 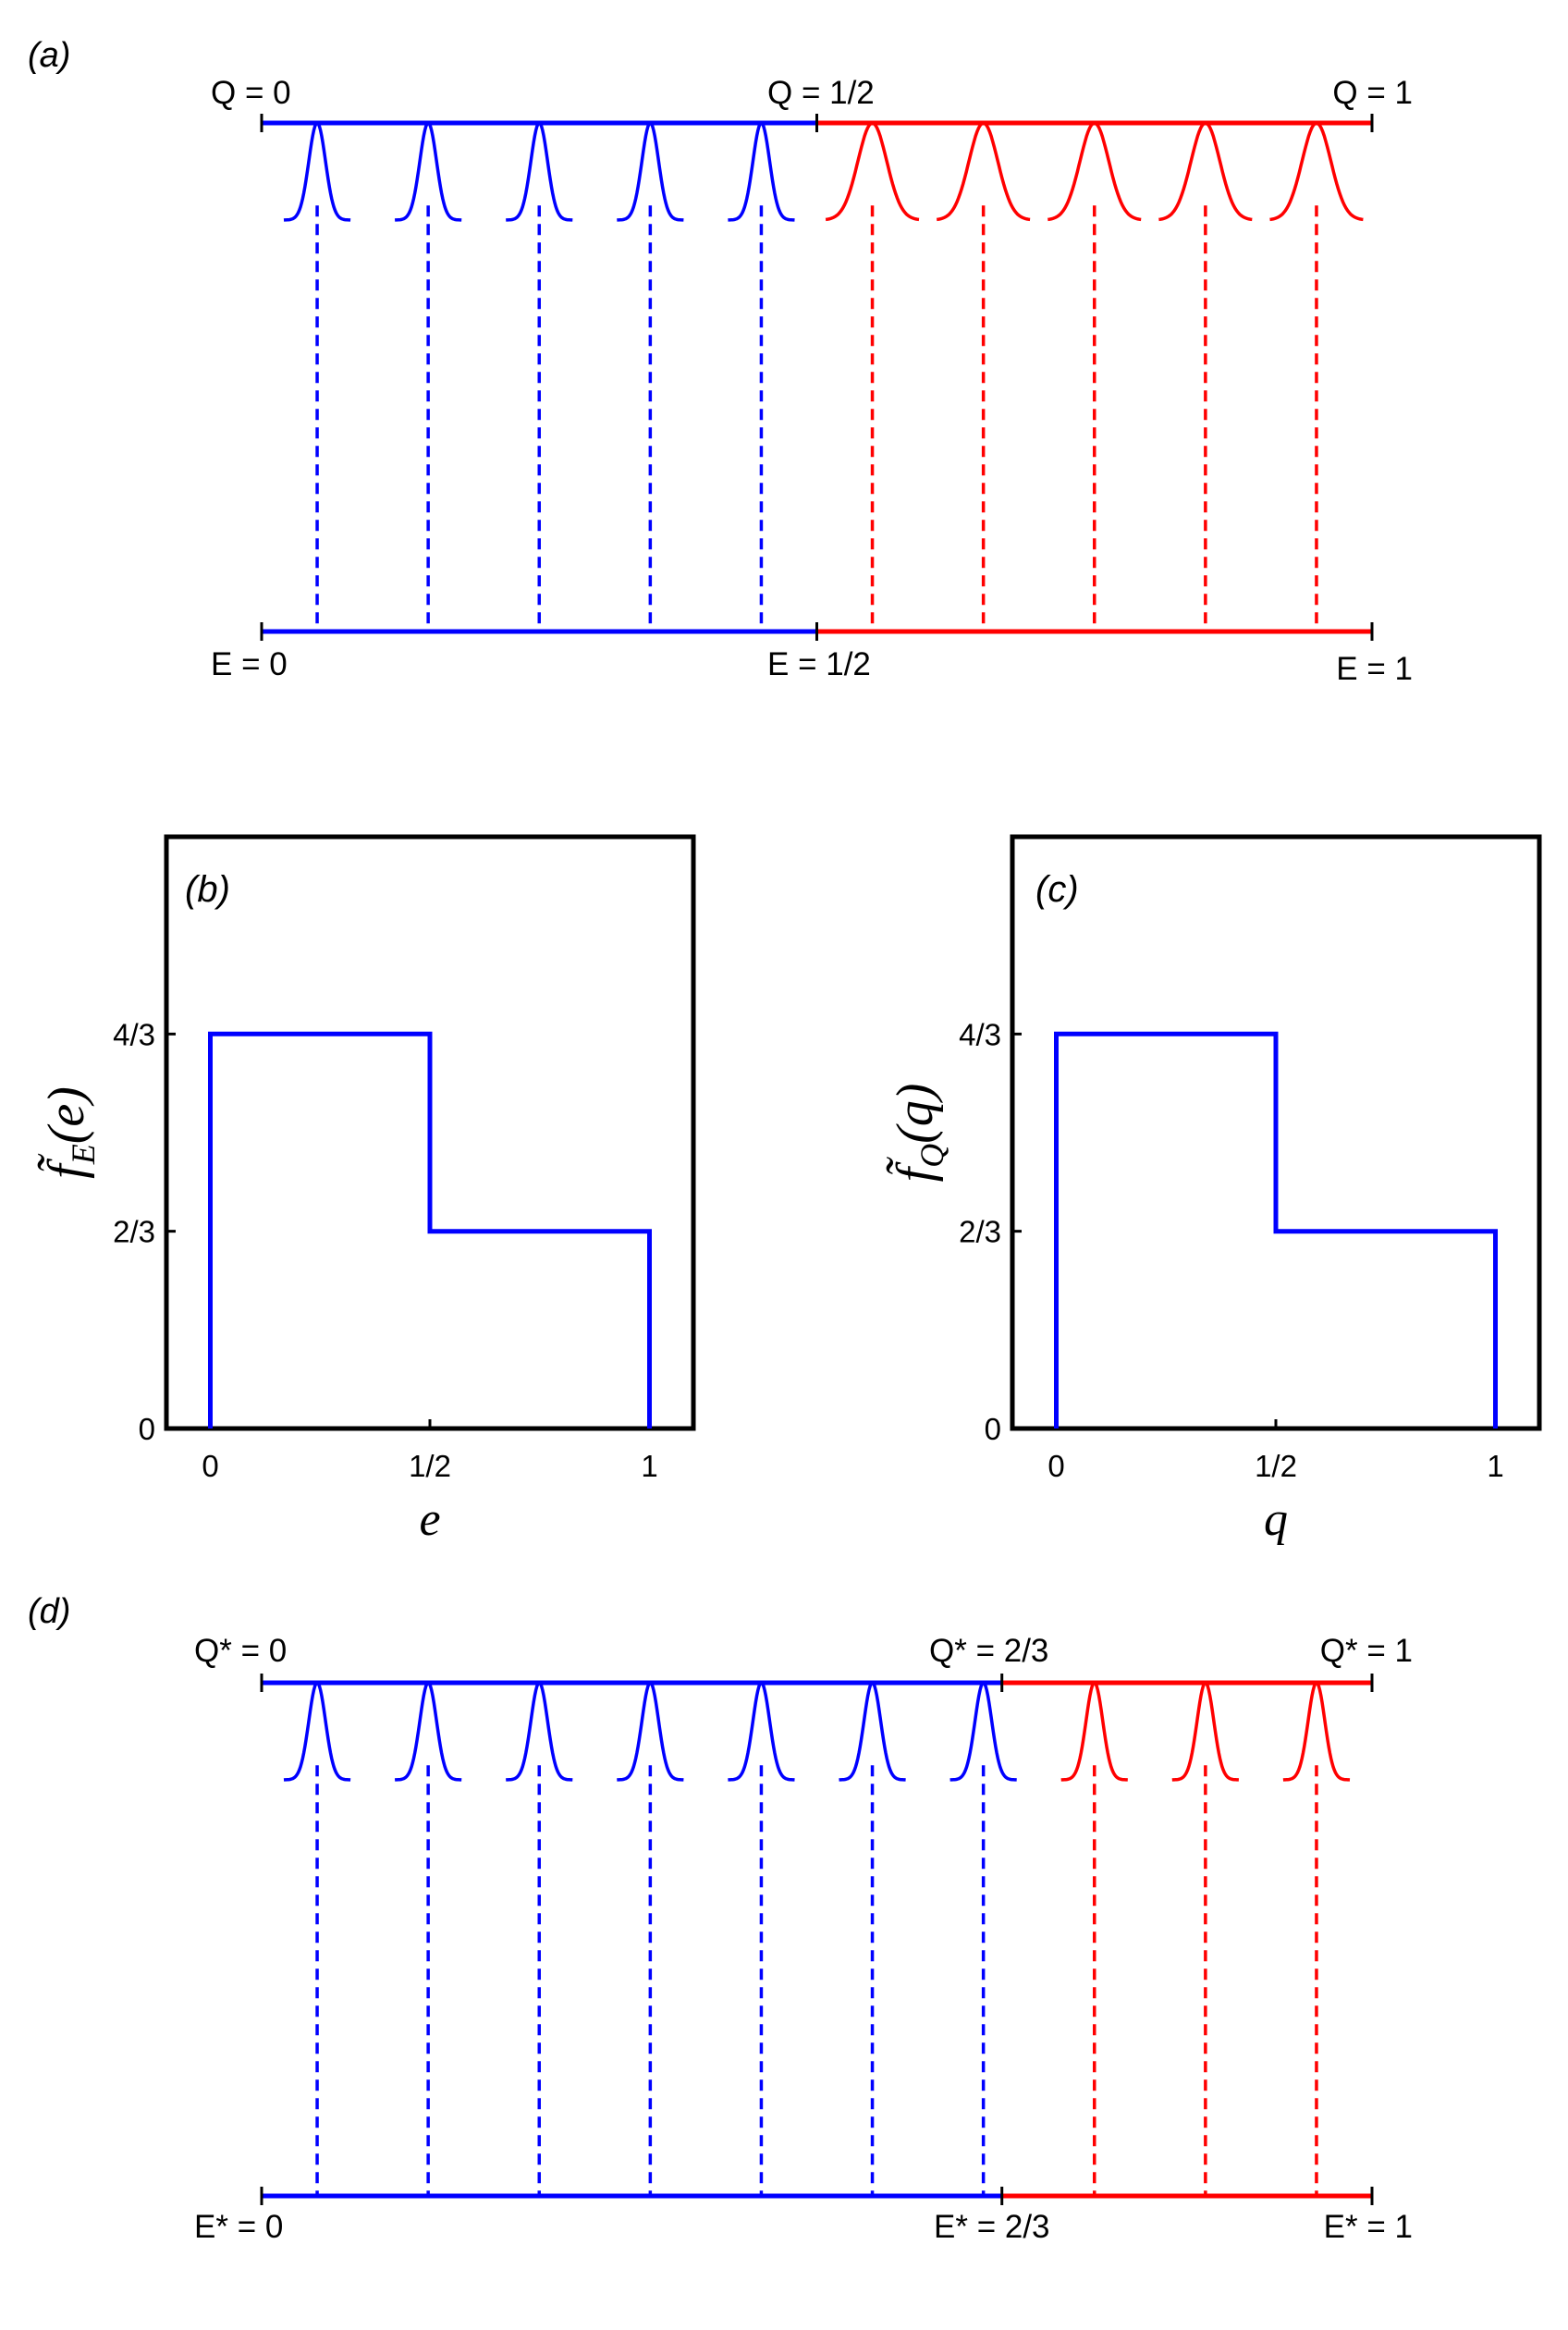 I want to click on panel-a-top-label-mid: Q = 1/2, so click(x=821, y=93).